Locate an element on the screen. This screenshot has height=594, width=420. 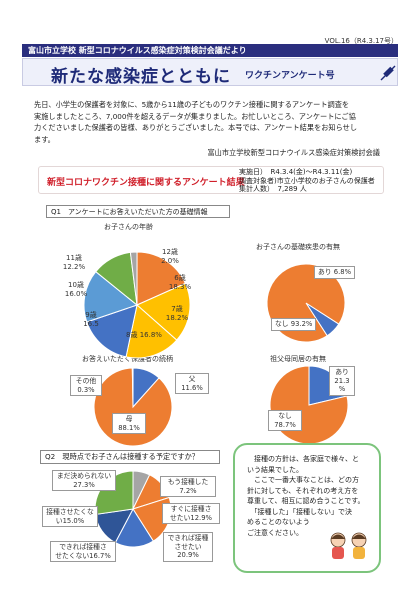
data-label: あり 6.8% is located at coordinates (335, 272).